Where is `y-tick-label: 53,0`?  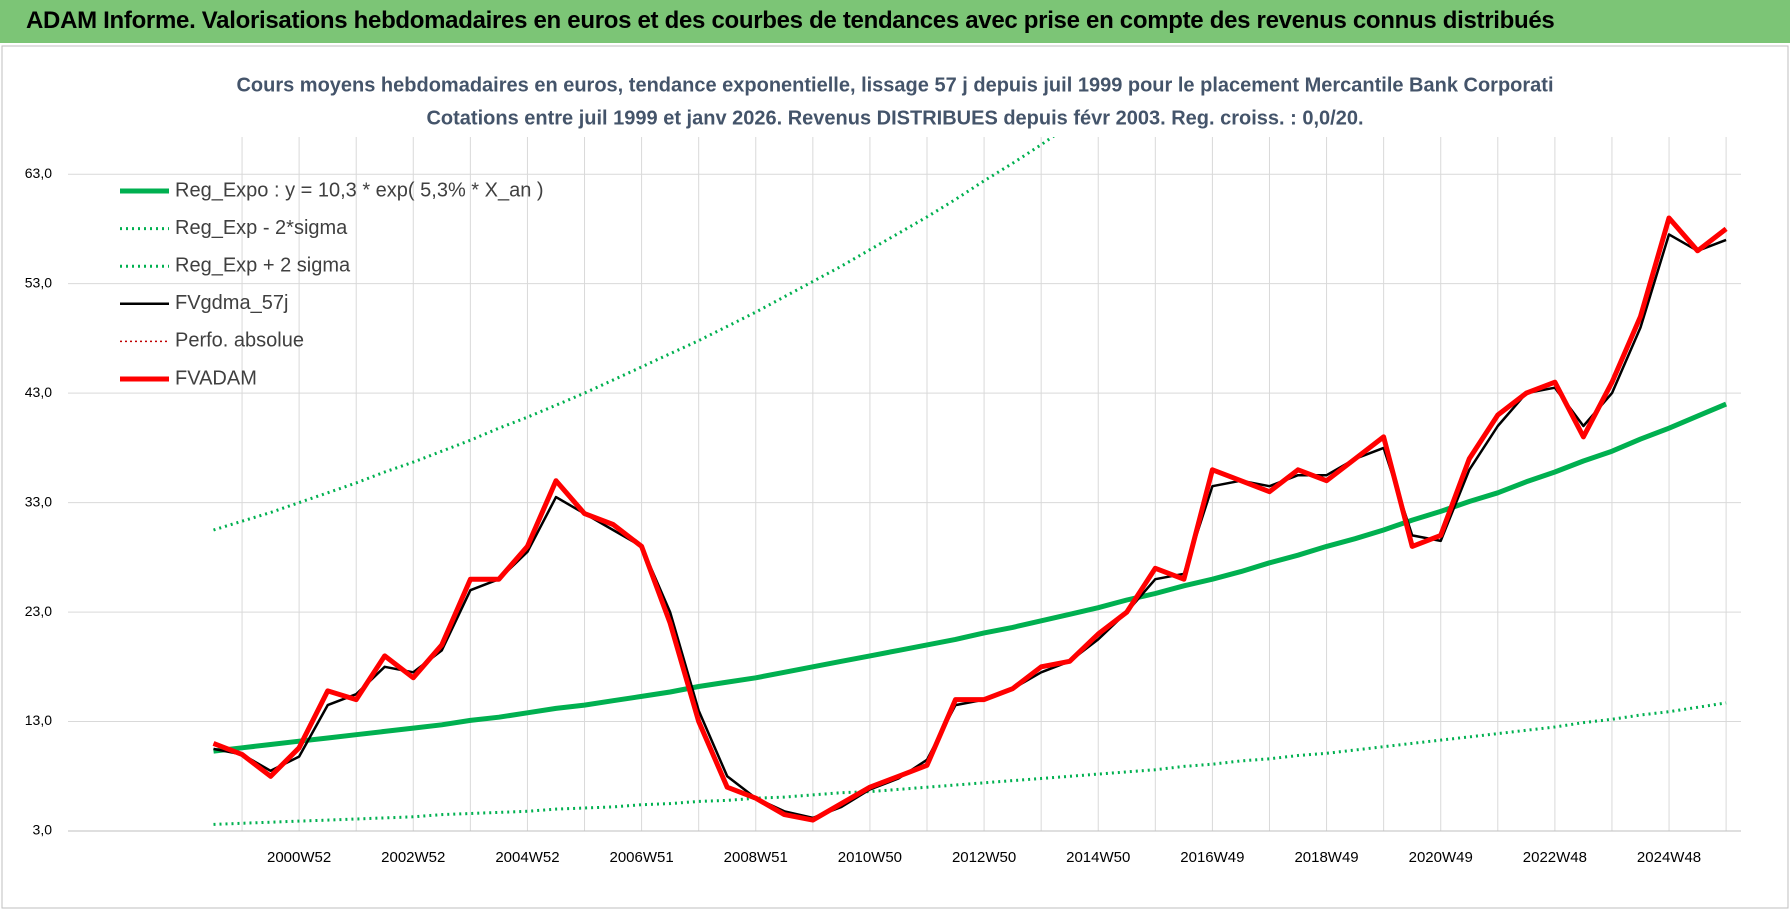 y-tick-label: 53,0 is located at coordinates (38, 282).